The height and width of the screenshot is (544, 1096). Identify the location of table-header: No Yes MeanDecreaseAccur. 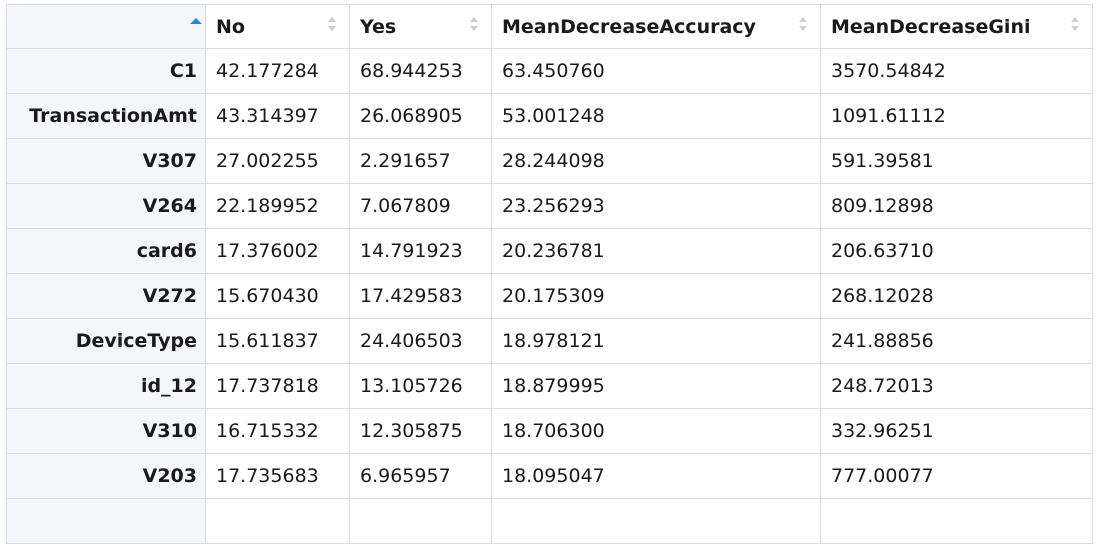
(549, 26).